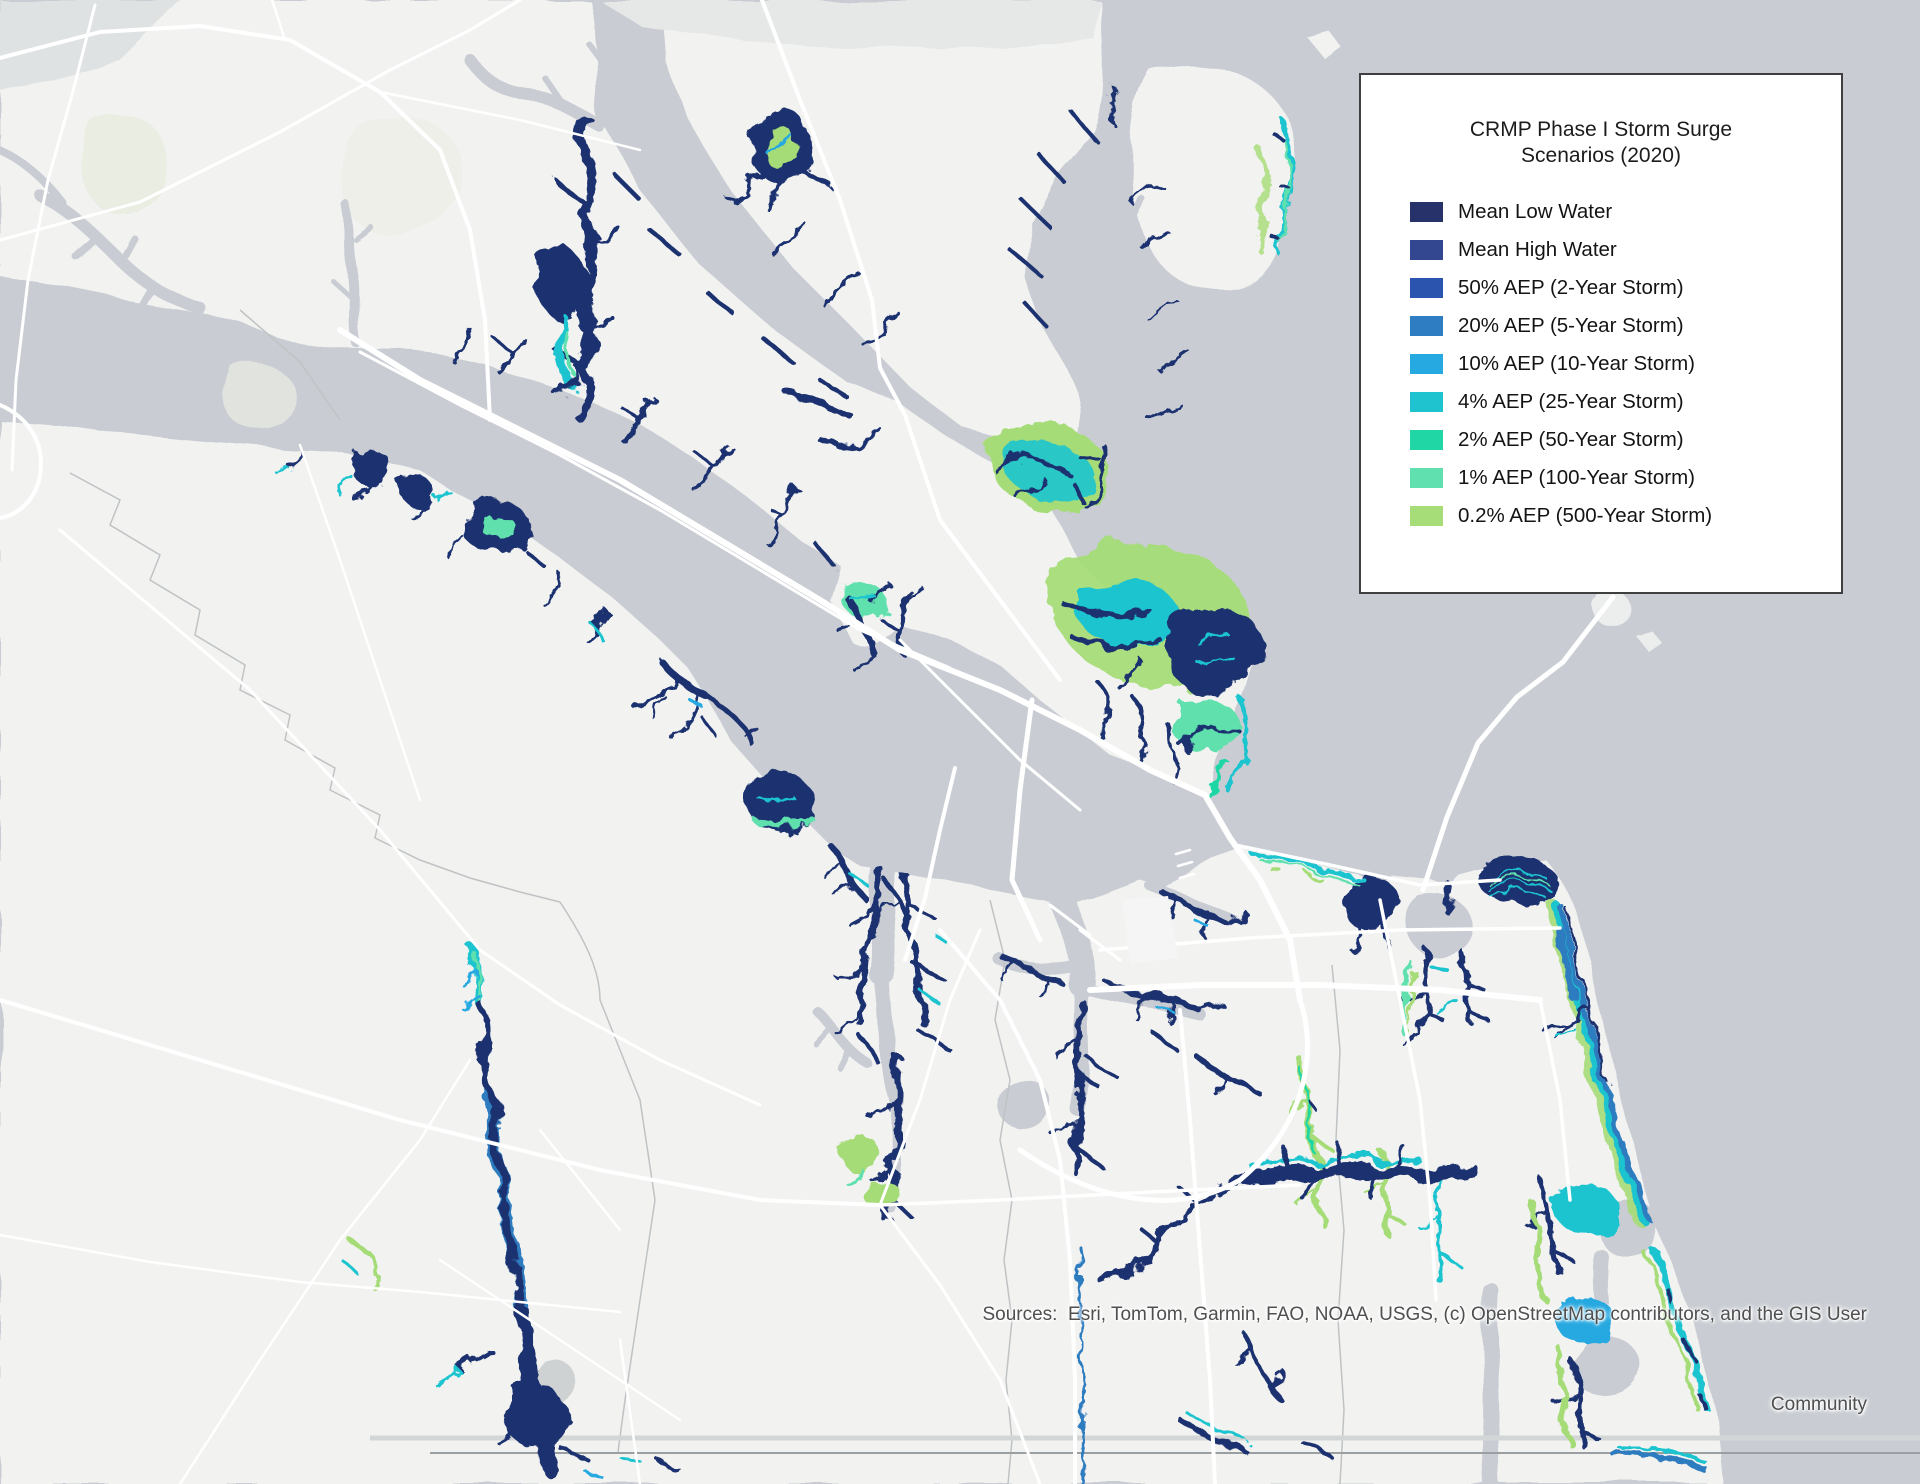 Image resolution: width=1920 pixels, height=1484 pixels. Describe the element at coordinates (1535, 211) in the screenshot. I see `legend-item-label: Mean Low Water` at that location.